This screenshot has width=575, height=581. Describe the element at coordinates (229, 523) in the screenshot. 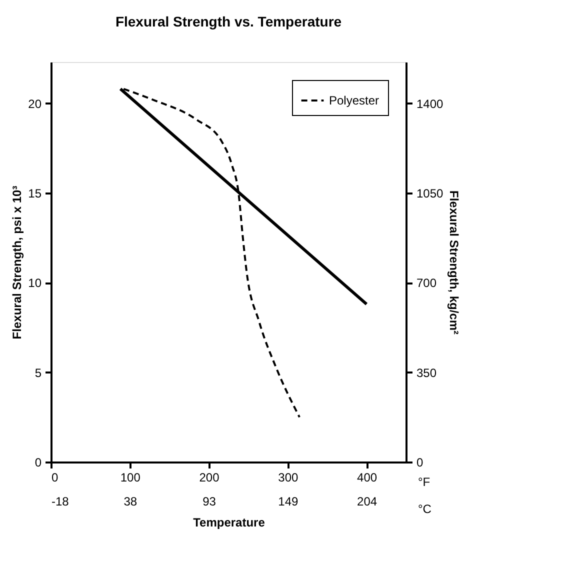

I see `x-axis-title: Temperature` at that location.